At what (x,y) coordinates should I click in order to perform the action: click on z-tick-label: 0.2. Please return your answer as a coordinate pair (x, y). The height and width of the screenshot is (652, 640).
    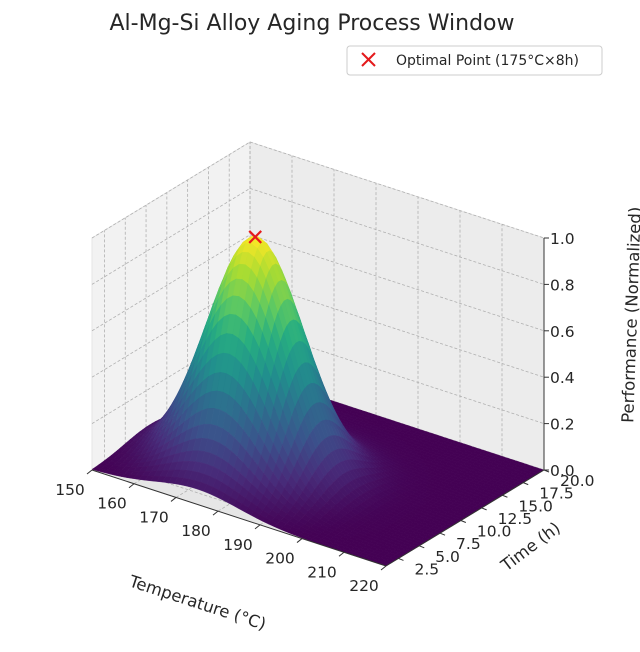
    Looking at the image, I should click on (562, 425).